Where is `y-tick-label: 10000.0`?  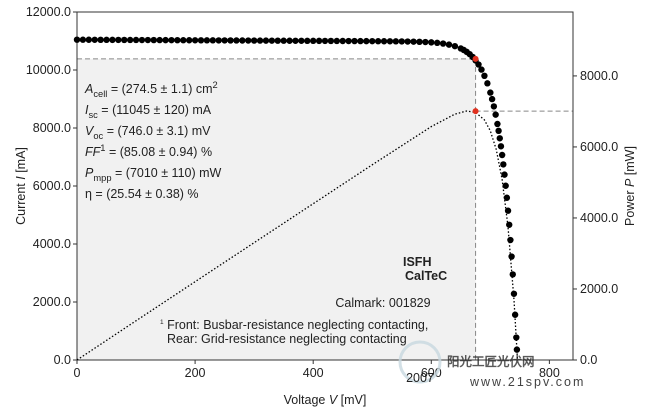
y-tick-label: 10000.0 is located at coordinates (48, 70).